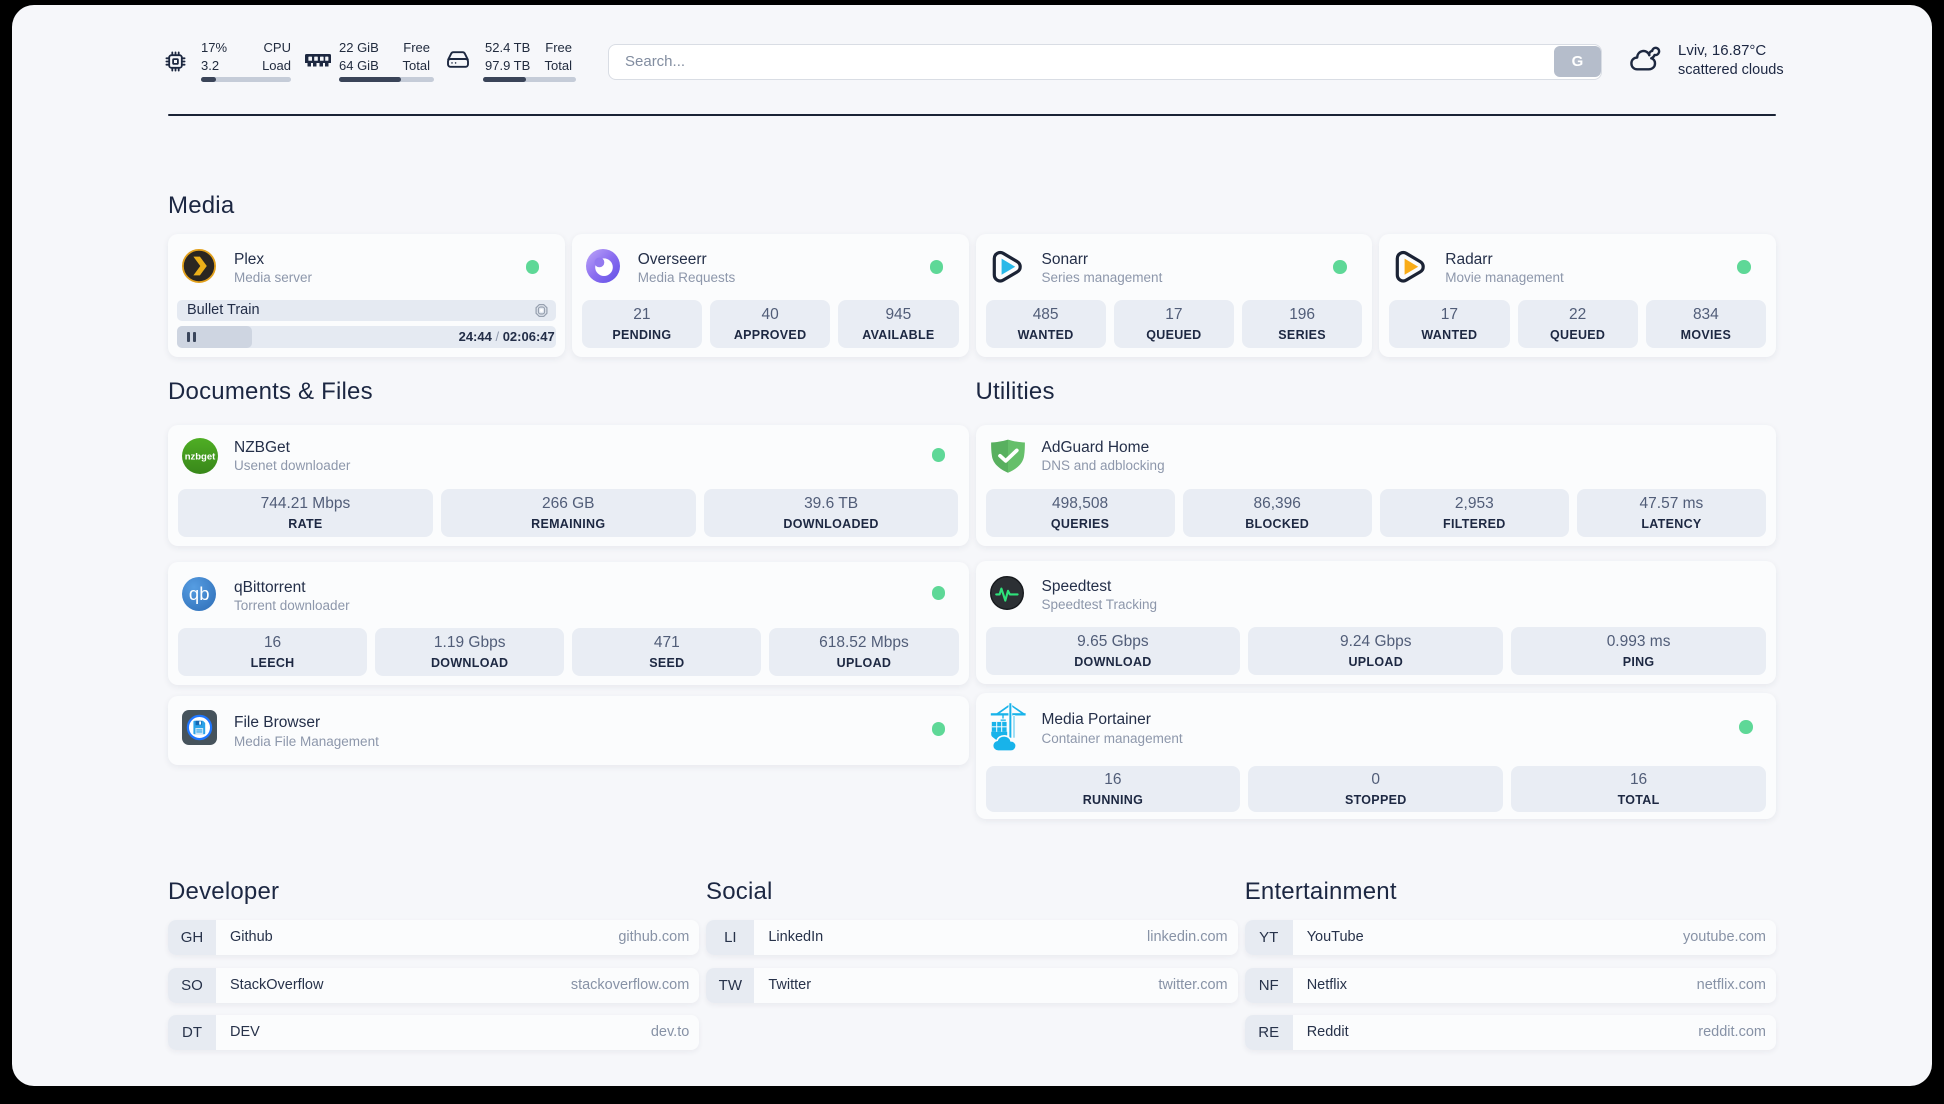 Image resolution: width=1944 pixels, height=1104 pixels. What do you see at coordinates (199, 593) in the screenshot?
I see `svg-text: qb` at bounding box center [199, 593].